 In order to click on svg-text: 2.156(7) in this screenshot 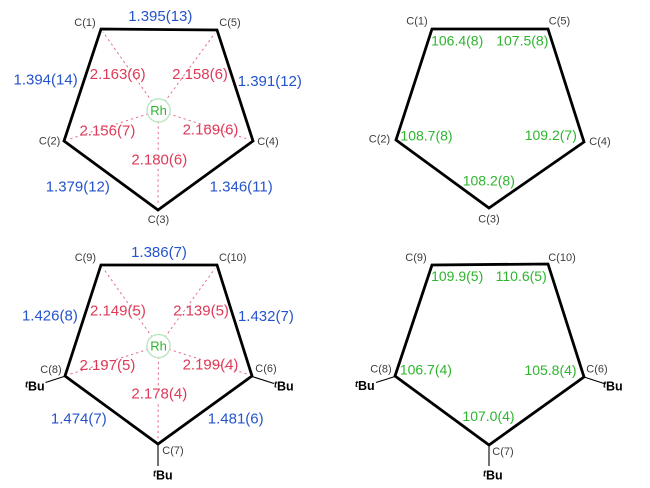, I will do `click(107, 130)`.